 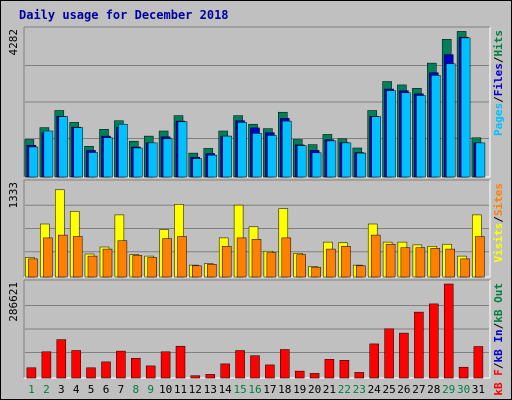 What do you see at coordinates (284, 389) in the screenshot?
I see `x-tick-label-day-18: 18` at bounding box center [284, 389].